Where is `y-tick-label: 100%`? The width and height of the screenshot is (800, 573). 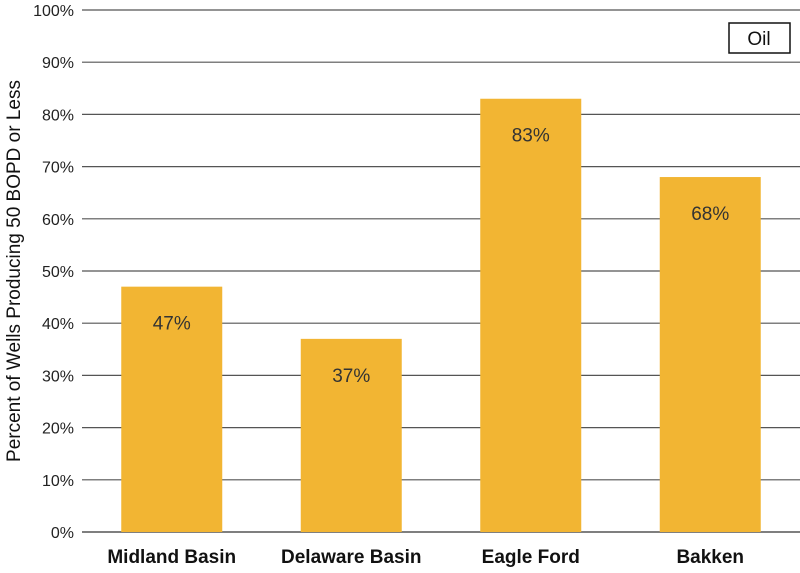
y-tick-label: 100% is located at coordinates (53, 11).